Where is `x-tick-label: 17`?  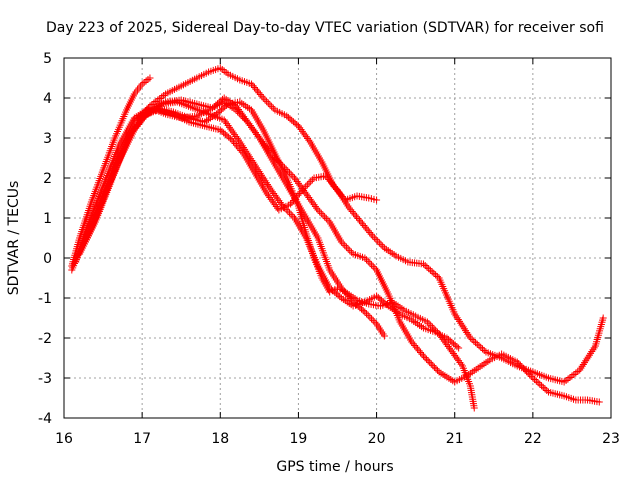
x-tick-label: 17 is located at coordinates (142, 439).